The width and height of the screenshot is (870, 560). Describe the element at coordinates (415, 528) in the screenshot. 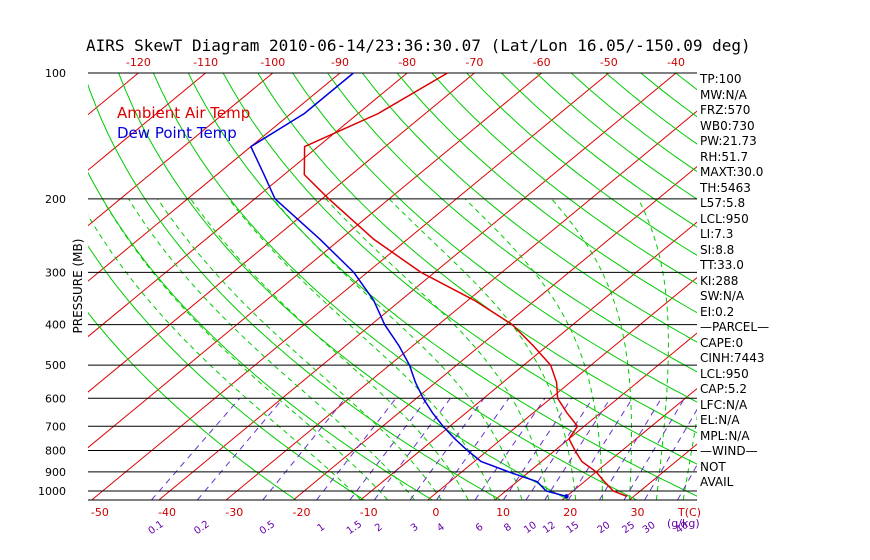

I see `mixing-ratio-tick-label: 3` at that location.